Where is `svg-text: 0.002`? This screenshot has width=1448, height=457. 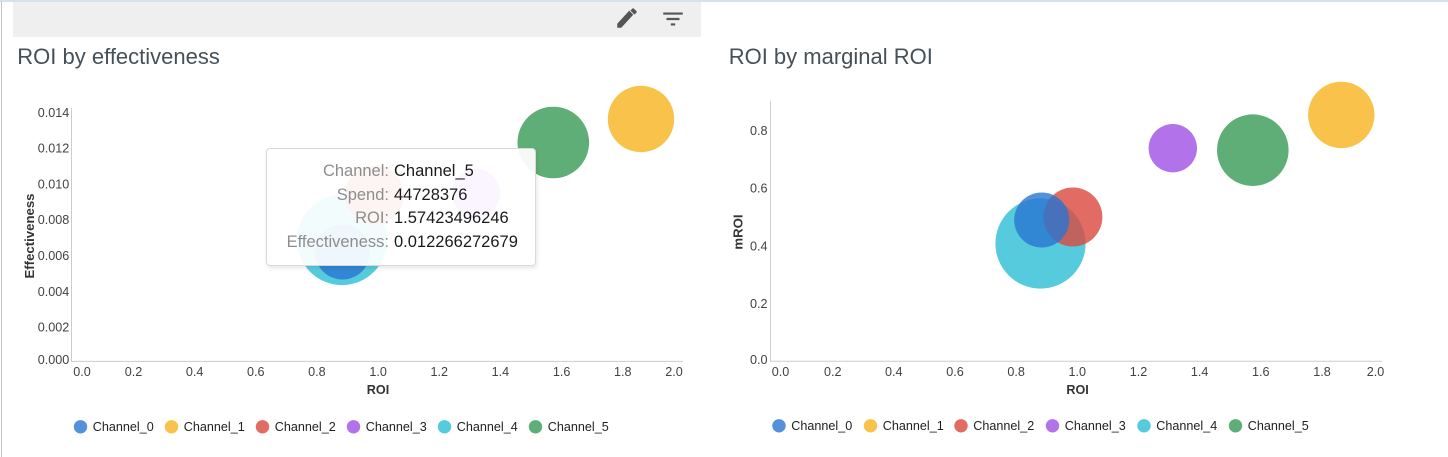
svg-text: 0.002 is located at coordinates (54, 328).